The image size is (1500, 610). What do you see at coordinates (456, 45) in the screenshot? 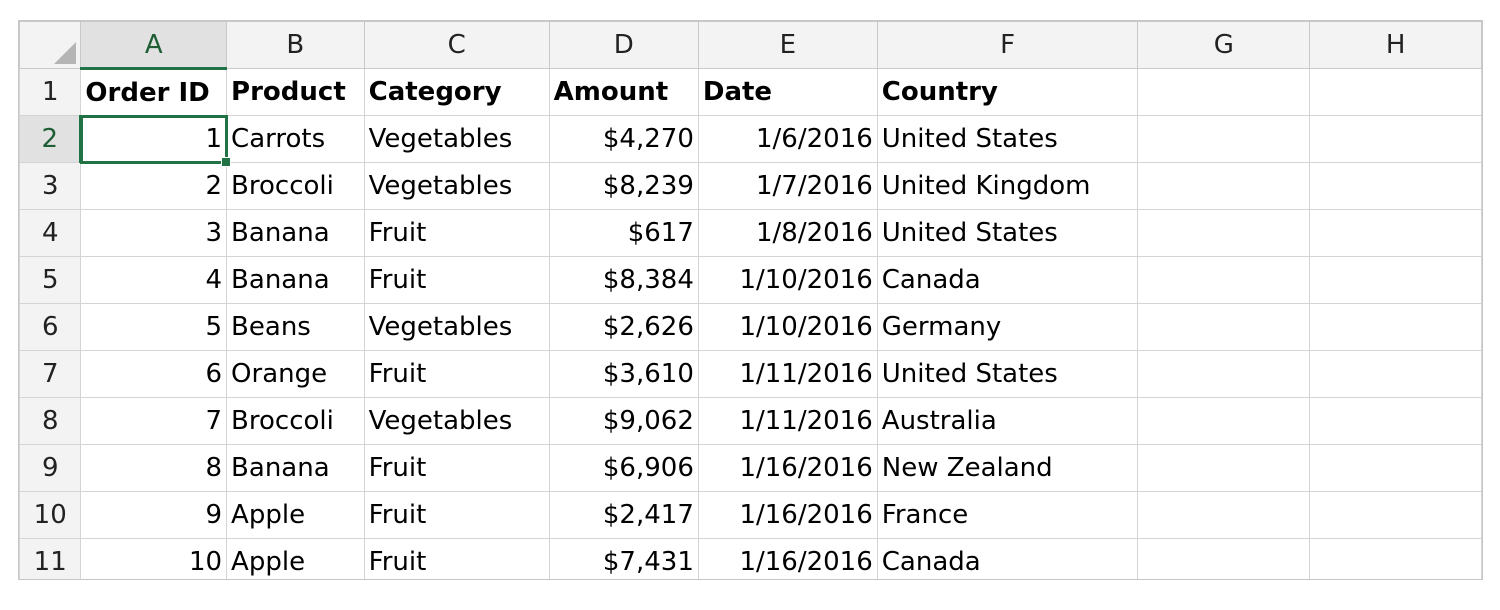
I see `column-header-C: C` at bounding box center [456, 45].